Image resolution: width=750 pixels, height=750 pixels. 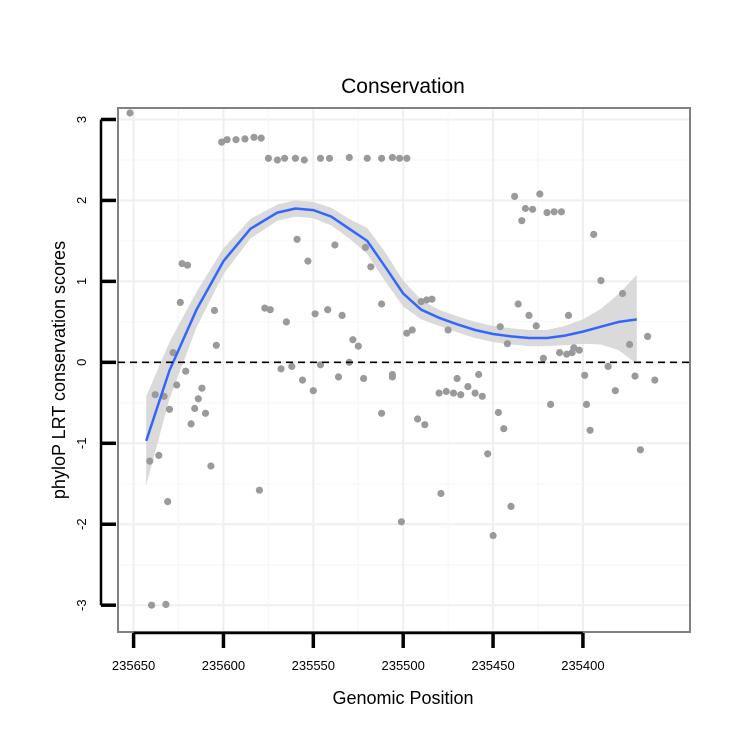 What do you see at coordinates (223, 665) in the screenshot?
I see `x-tick-label: 235600` at bounding box center [223, 665].